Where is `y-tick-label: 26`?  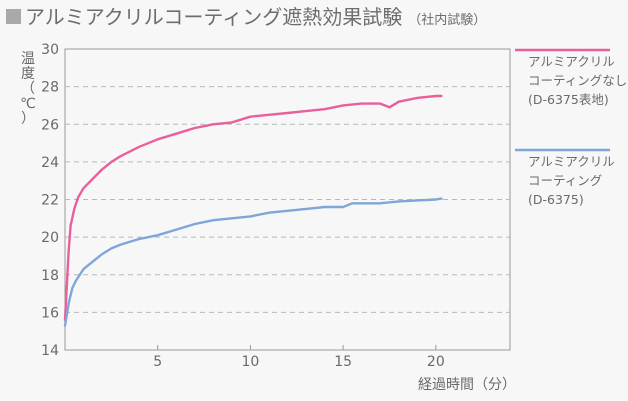 y-tick-label: 26 is located at coordinates (50, 125).